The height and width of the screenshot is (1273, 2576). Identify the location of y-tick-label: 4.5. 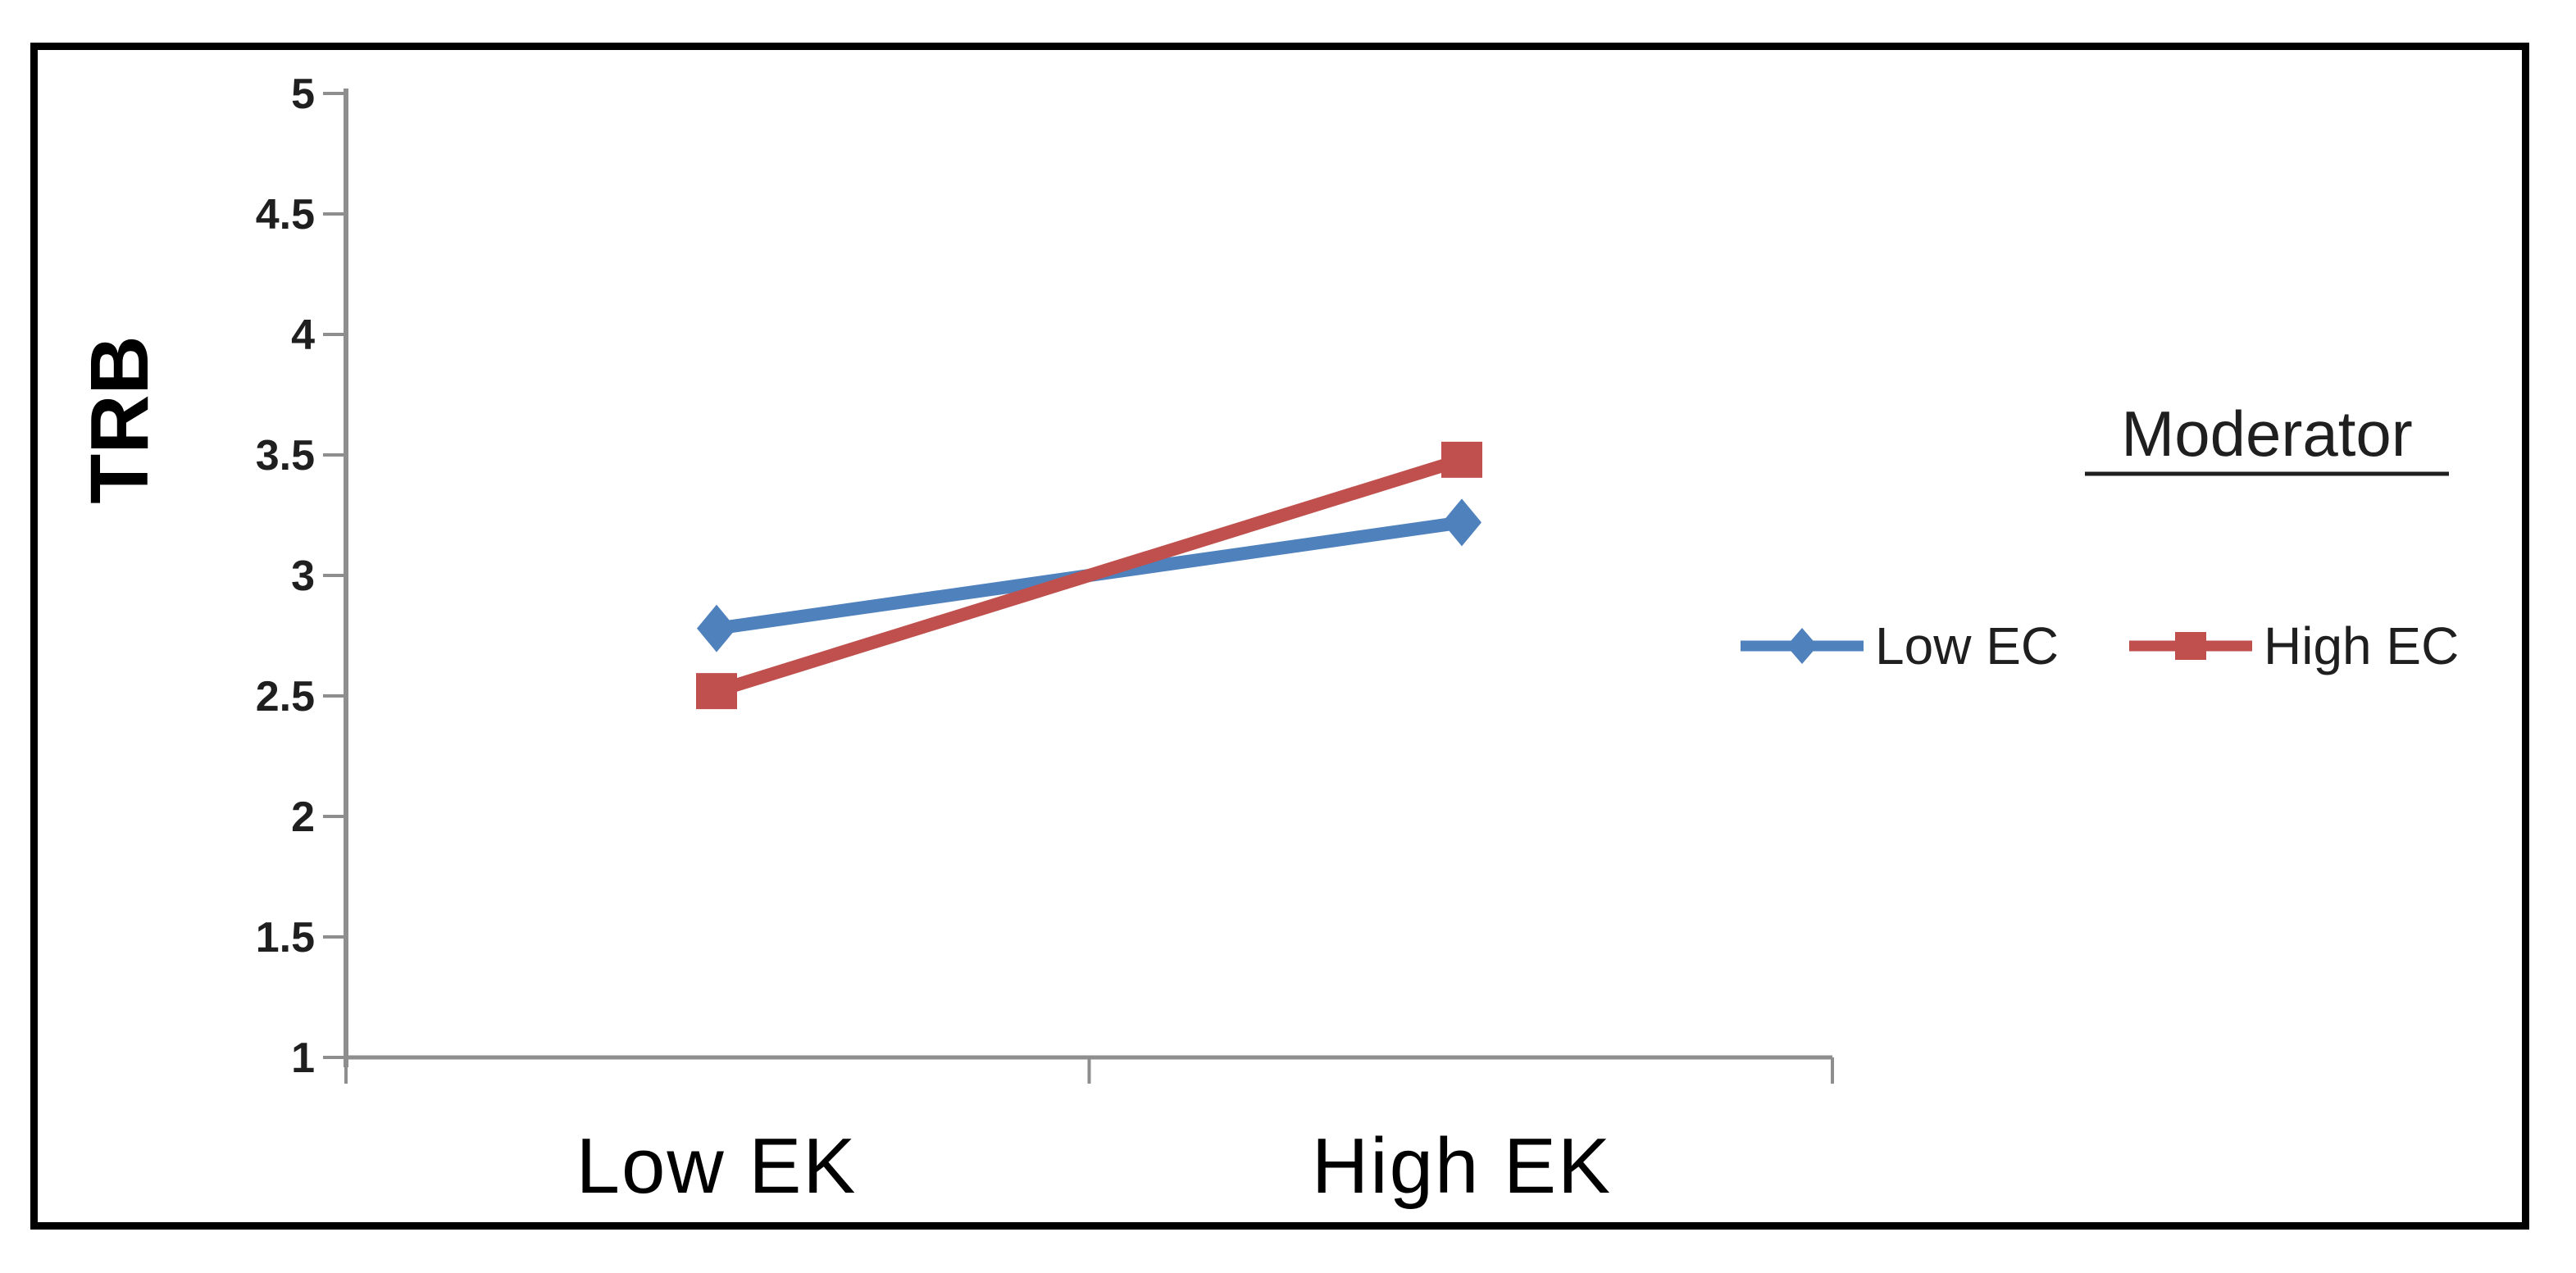
(286, 215).